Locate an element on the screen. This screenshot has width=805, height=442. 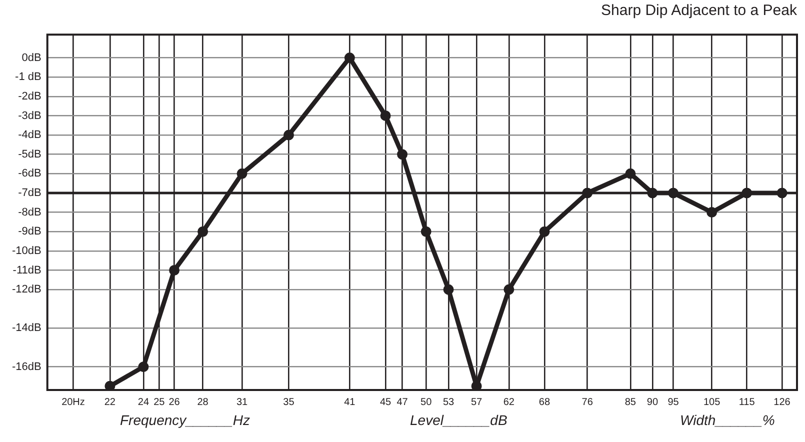
y-tick-label: -1 dB is located at coordinates (28, 77).